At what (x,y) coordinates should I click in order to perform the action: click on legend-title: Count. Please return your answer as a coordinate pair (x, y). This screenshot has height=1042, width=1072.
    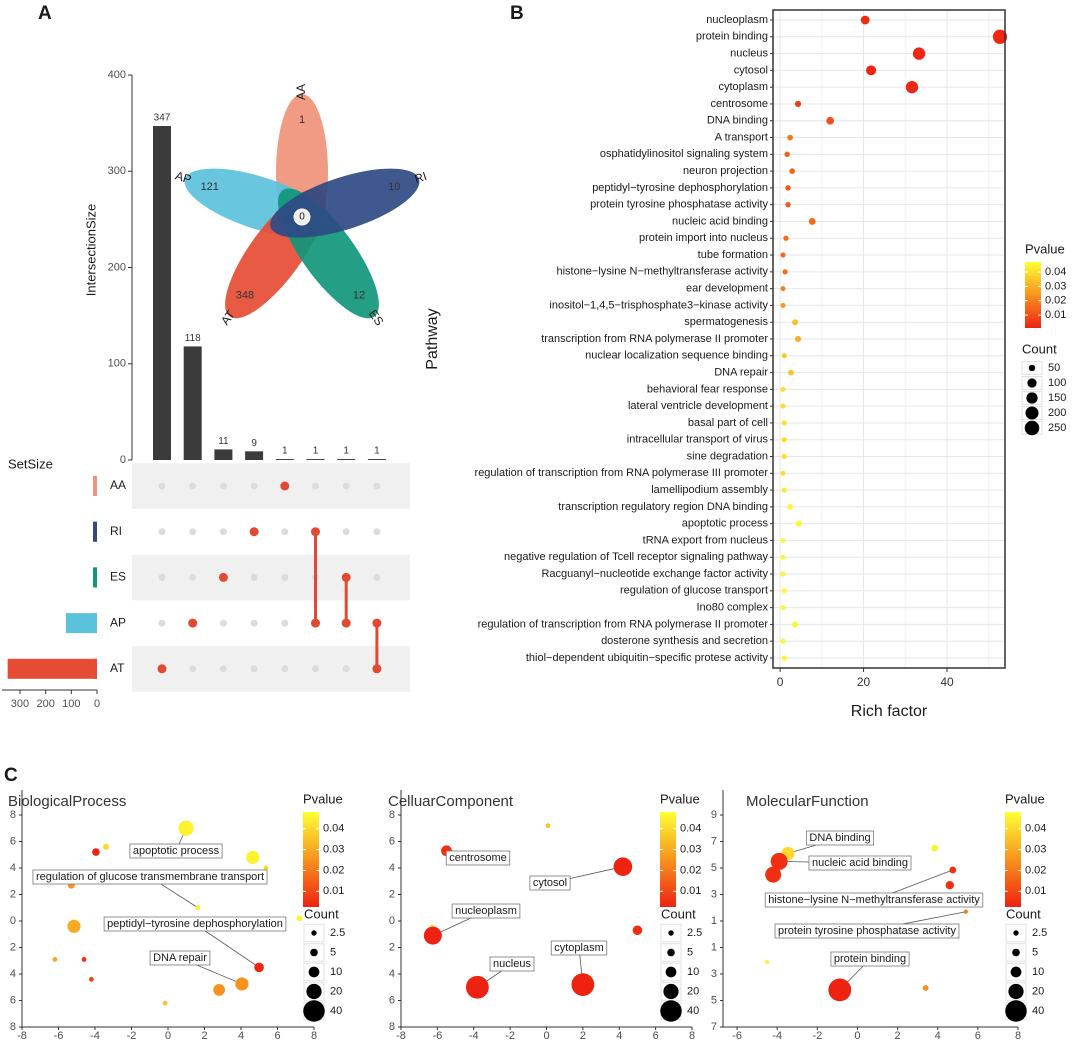
    Looking at the image, I should click on (1023, 913).